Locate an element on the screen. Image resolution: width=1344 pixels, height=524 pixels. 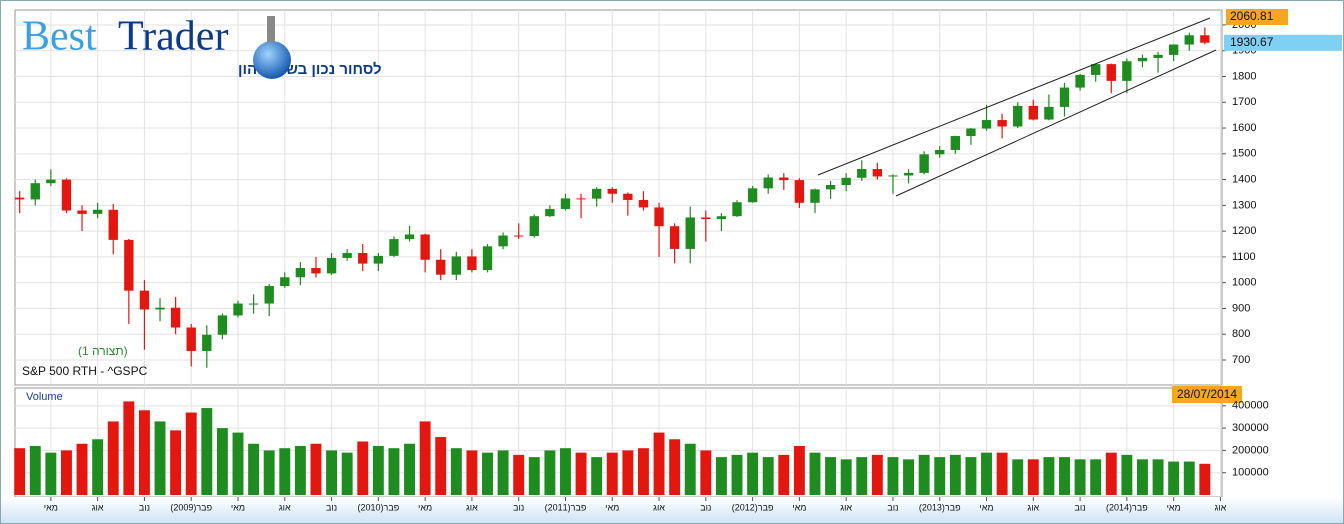
y-tick-label: 400000 is located at coordinates (1250, 406).